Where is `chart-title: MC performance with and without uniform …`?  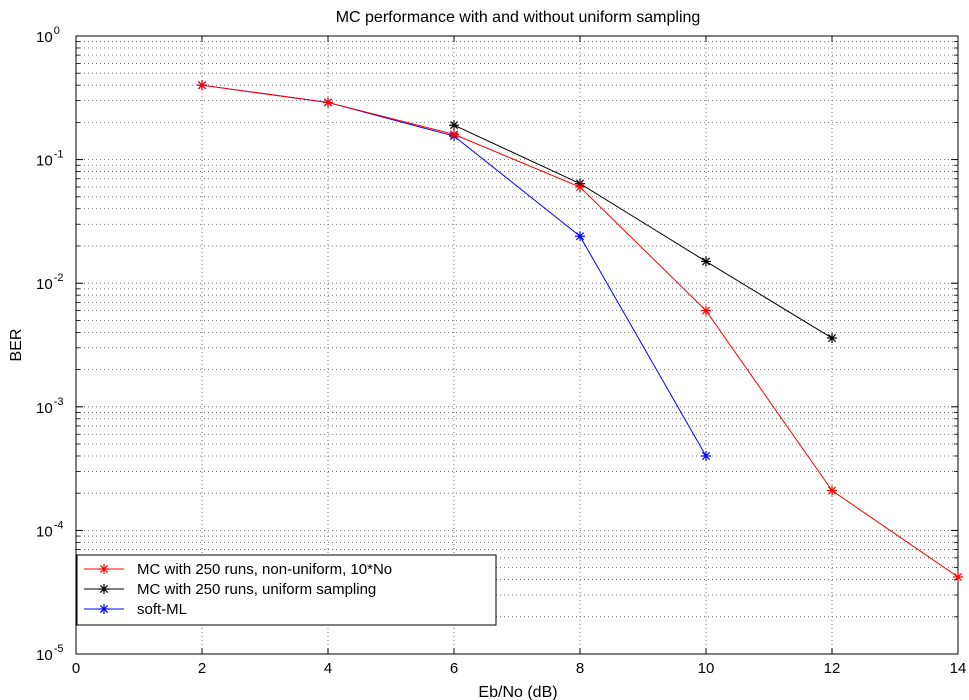 chart-title: MC performance with and without uniform … is located at coordinates (518, 17).